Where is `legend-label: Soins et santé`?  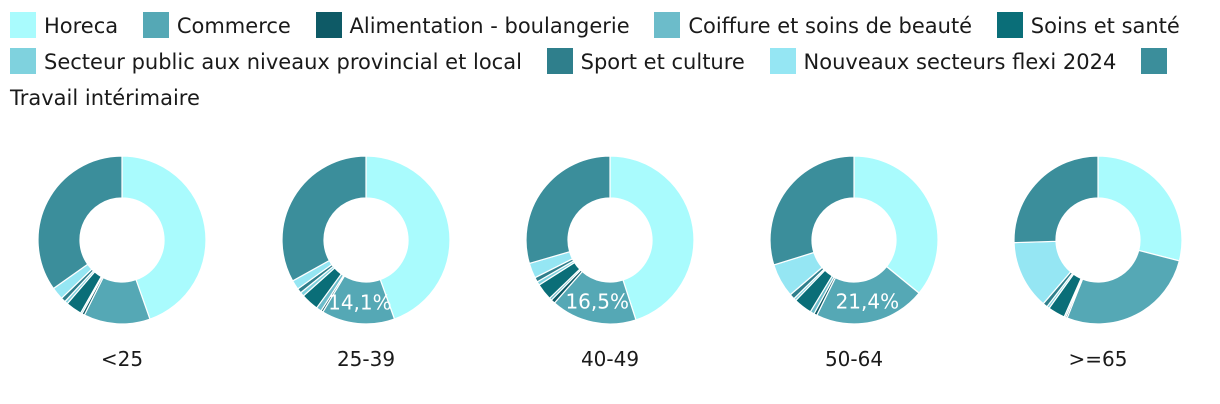 legend-label: Soins et santé is located at coordinates (1105, 26).